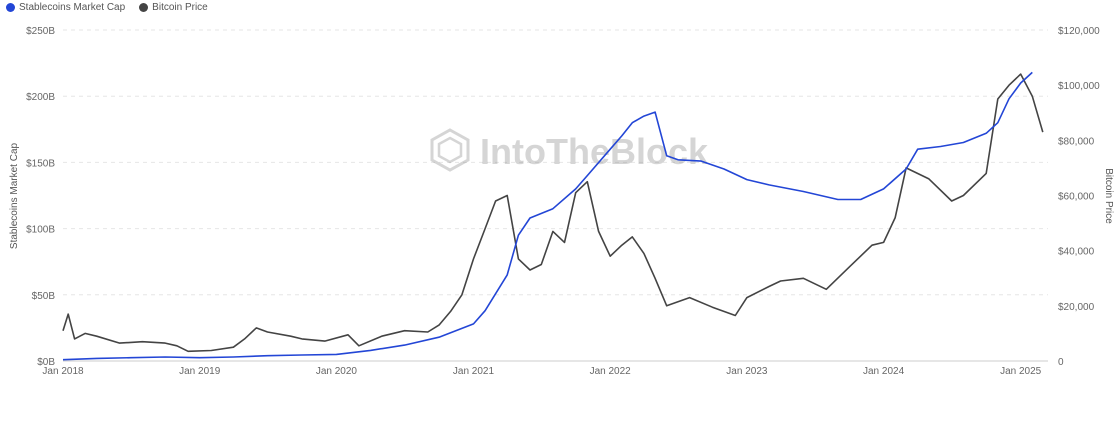 The image size is (1120, 426). Describe the element at coordinates (63, 371) in the screenshot. I see `x-tick-label: Jan 2018` at that location.